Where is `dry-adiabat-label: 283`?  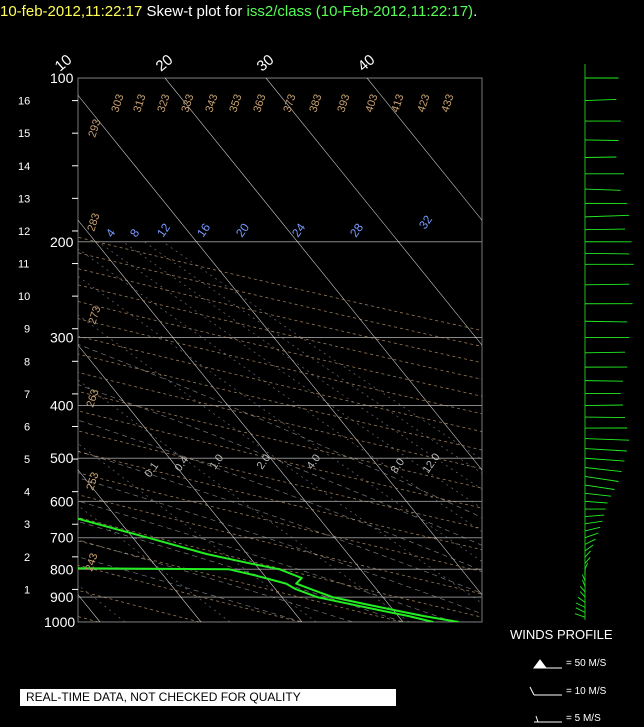 dry-adiabat-label: 283 is located at coordinates (93, 222).